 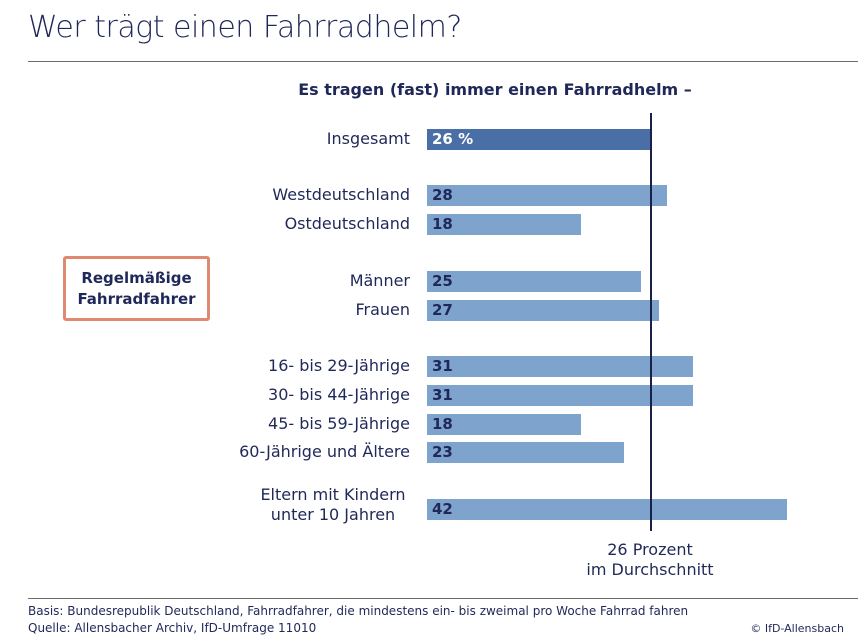 I want to click on bar-value-label: 23, so click(x=442, y=452).